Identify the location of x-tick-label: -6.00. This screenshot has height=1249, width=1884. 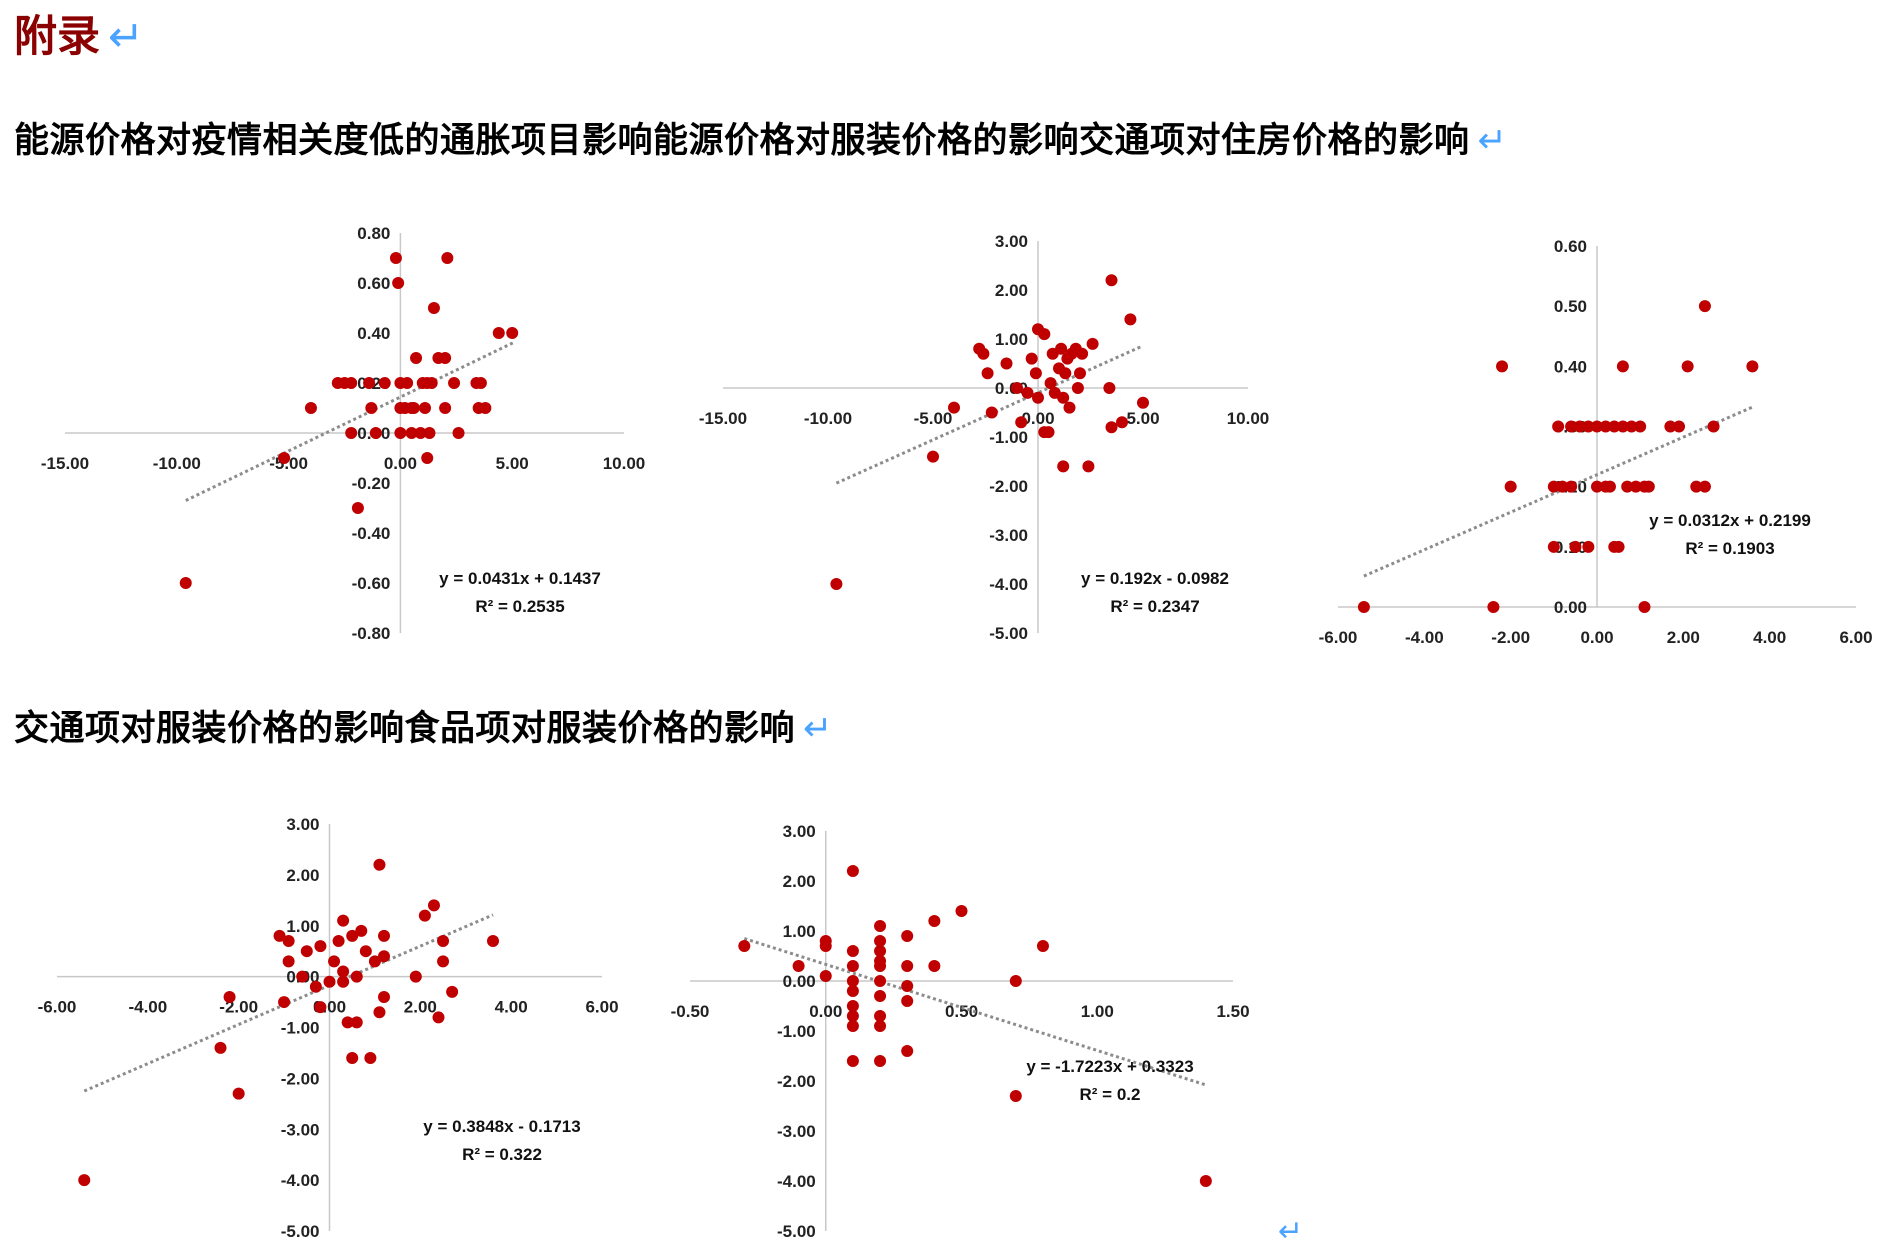
(57, 1007).